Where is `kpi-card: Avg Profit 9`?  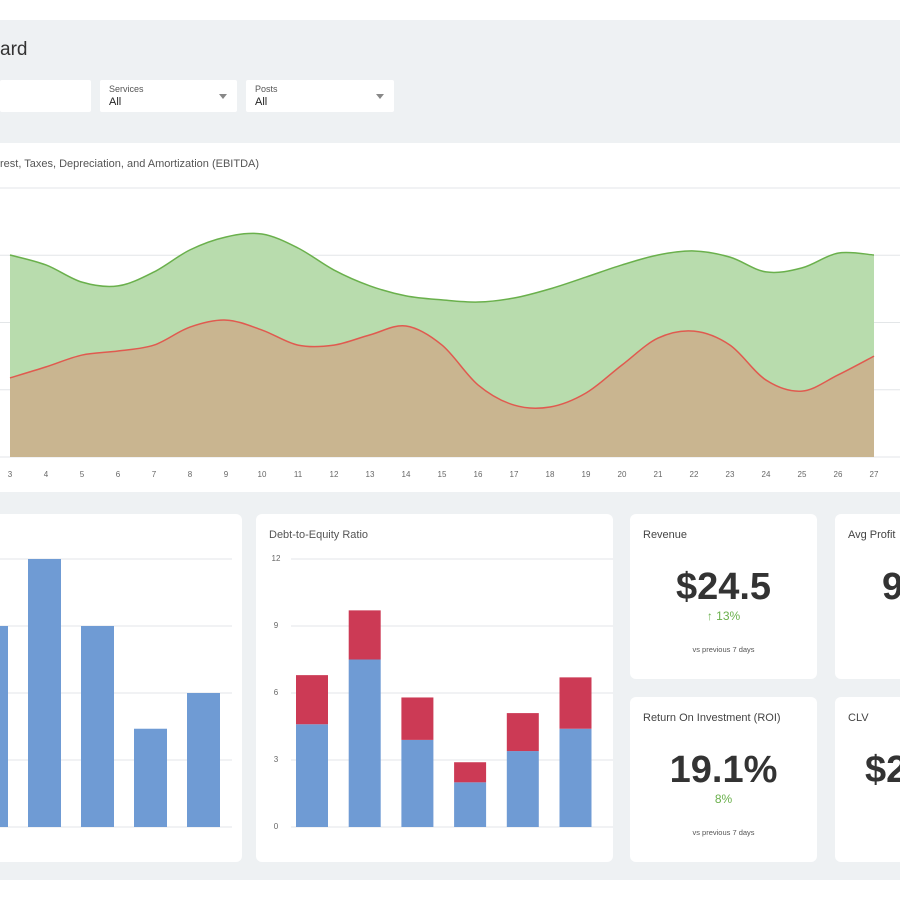
kpi-card: Avg Profit 9 is located at coordinates (867, 596).